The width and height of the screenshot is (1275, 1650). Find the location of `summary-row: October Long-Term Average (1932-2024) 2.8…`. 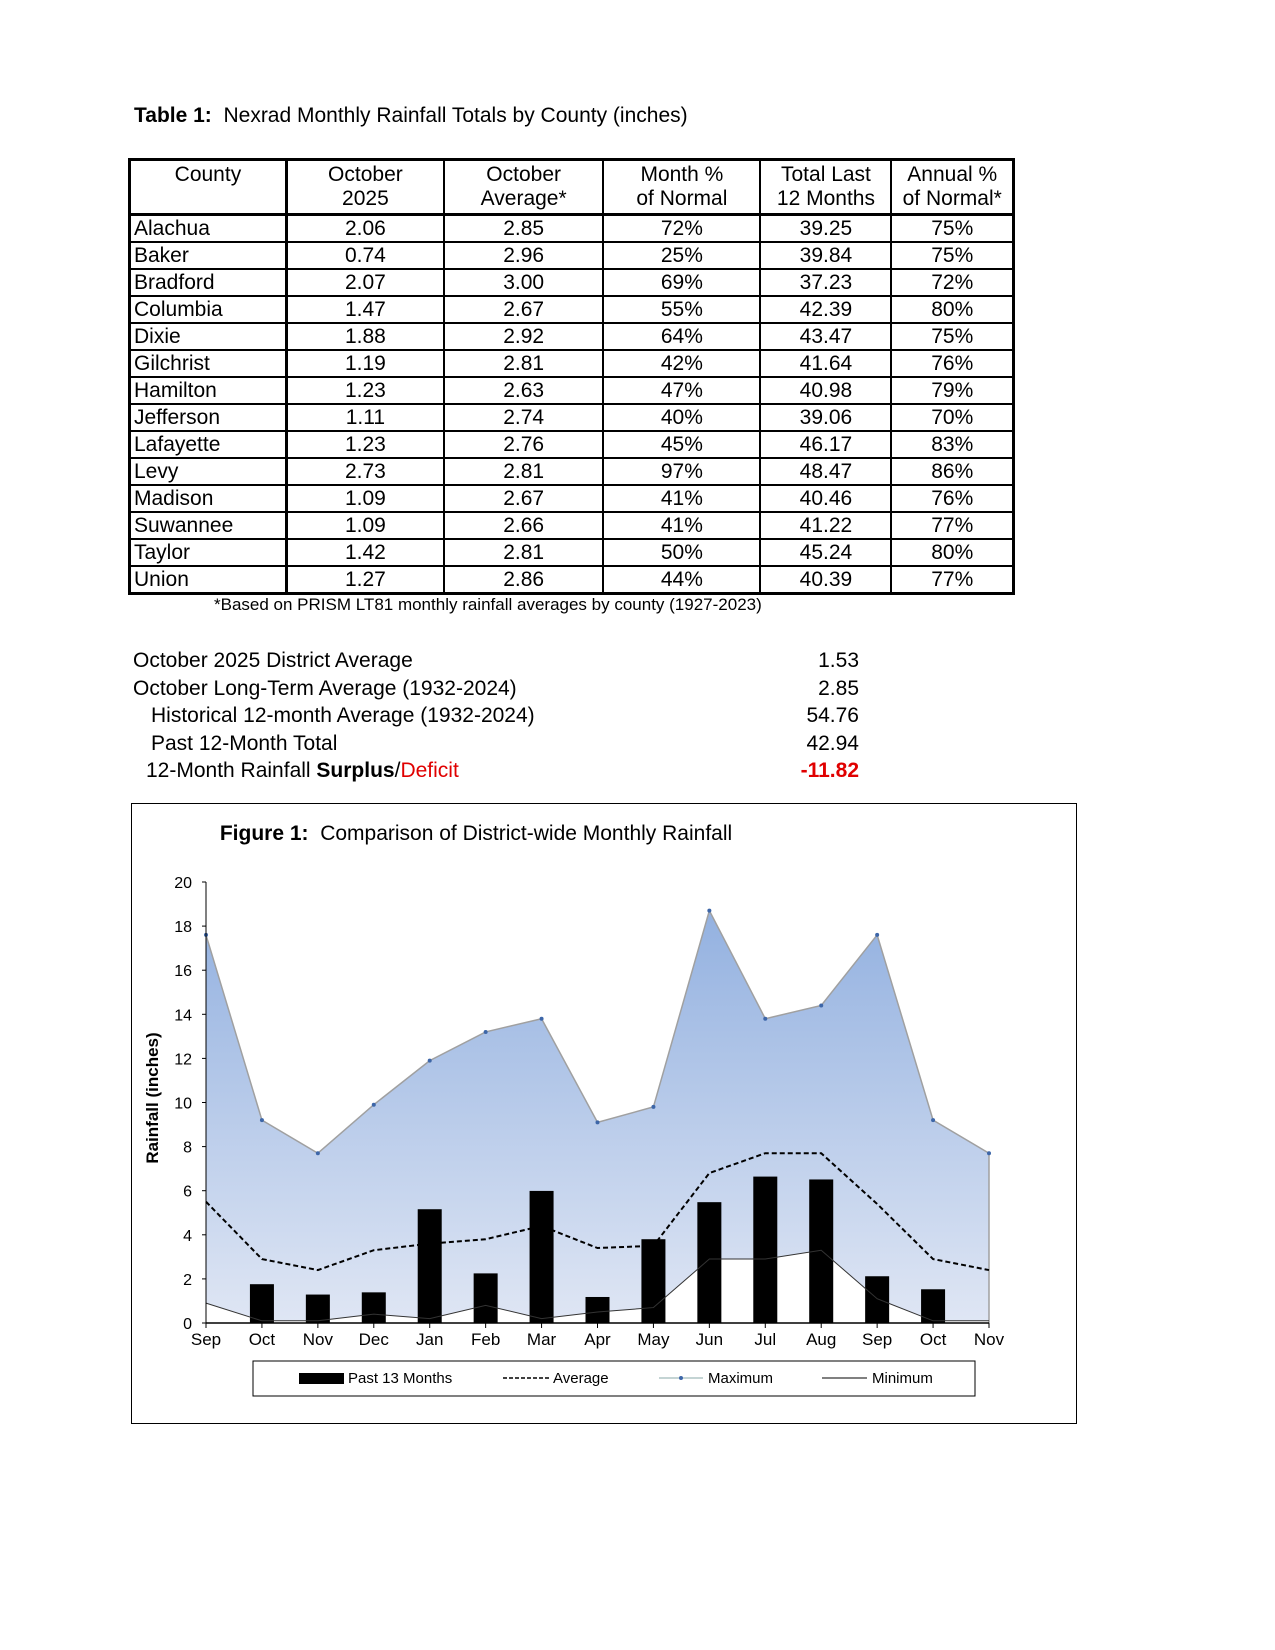

summary-row: October Long-Term Average (1932-2024) 2.8… is located at coordinates (498, 689).